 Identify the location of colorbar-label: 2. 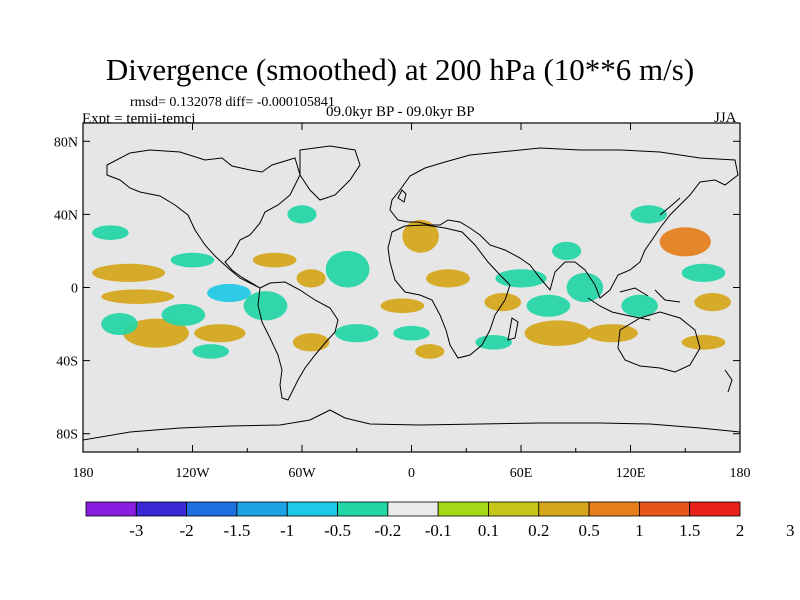
(740, 530).